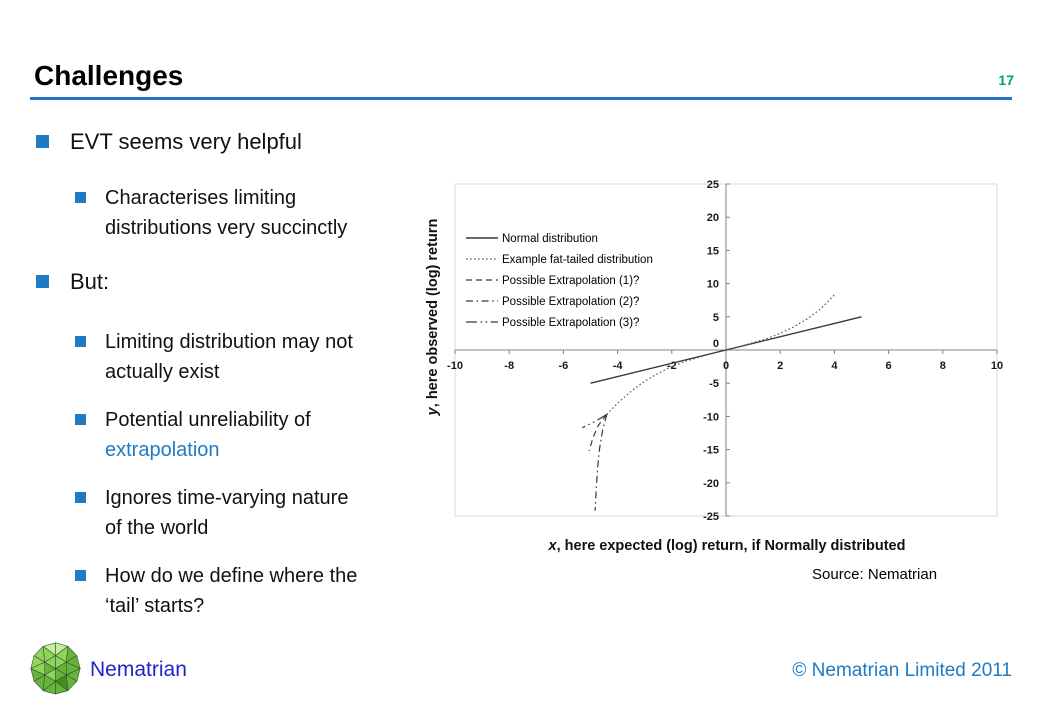 The height and width of the screenshot is (720, 1040). I want to click on page-title: Challenges, so click(109, 75).